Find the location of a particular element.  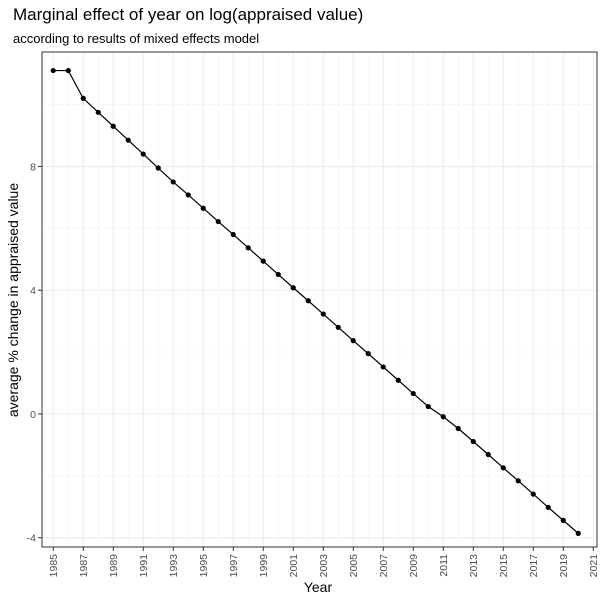

x-tick-label: 2017 is located at coordinates (534, 566).